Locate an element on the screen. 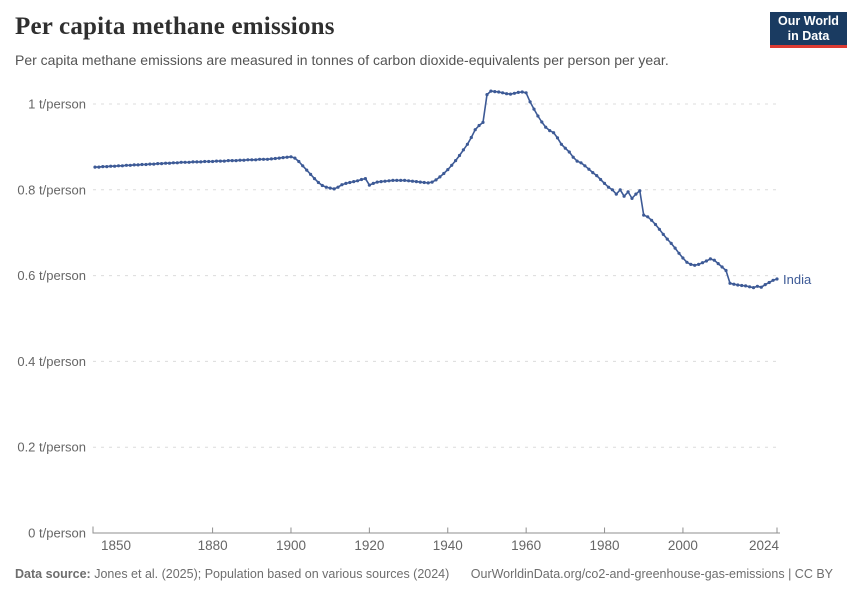 This screenshot has width=850, height=600. owid-logo: Our World in Data is located at coordinates (808, 30).